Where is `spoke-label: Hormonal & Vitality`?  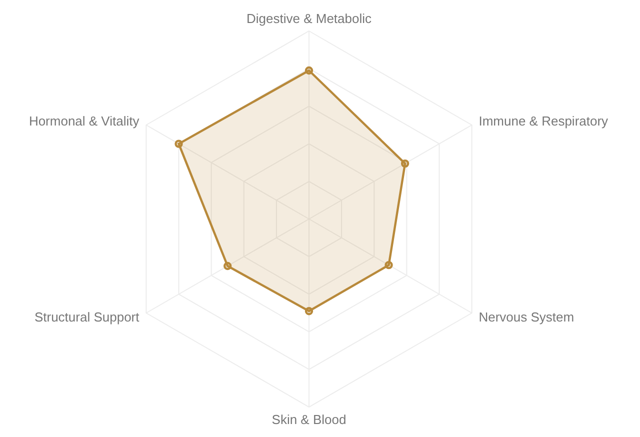 spoke-label: Hormonal & Vitality is located at coordinates (84, 121).